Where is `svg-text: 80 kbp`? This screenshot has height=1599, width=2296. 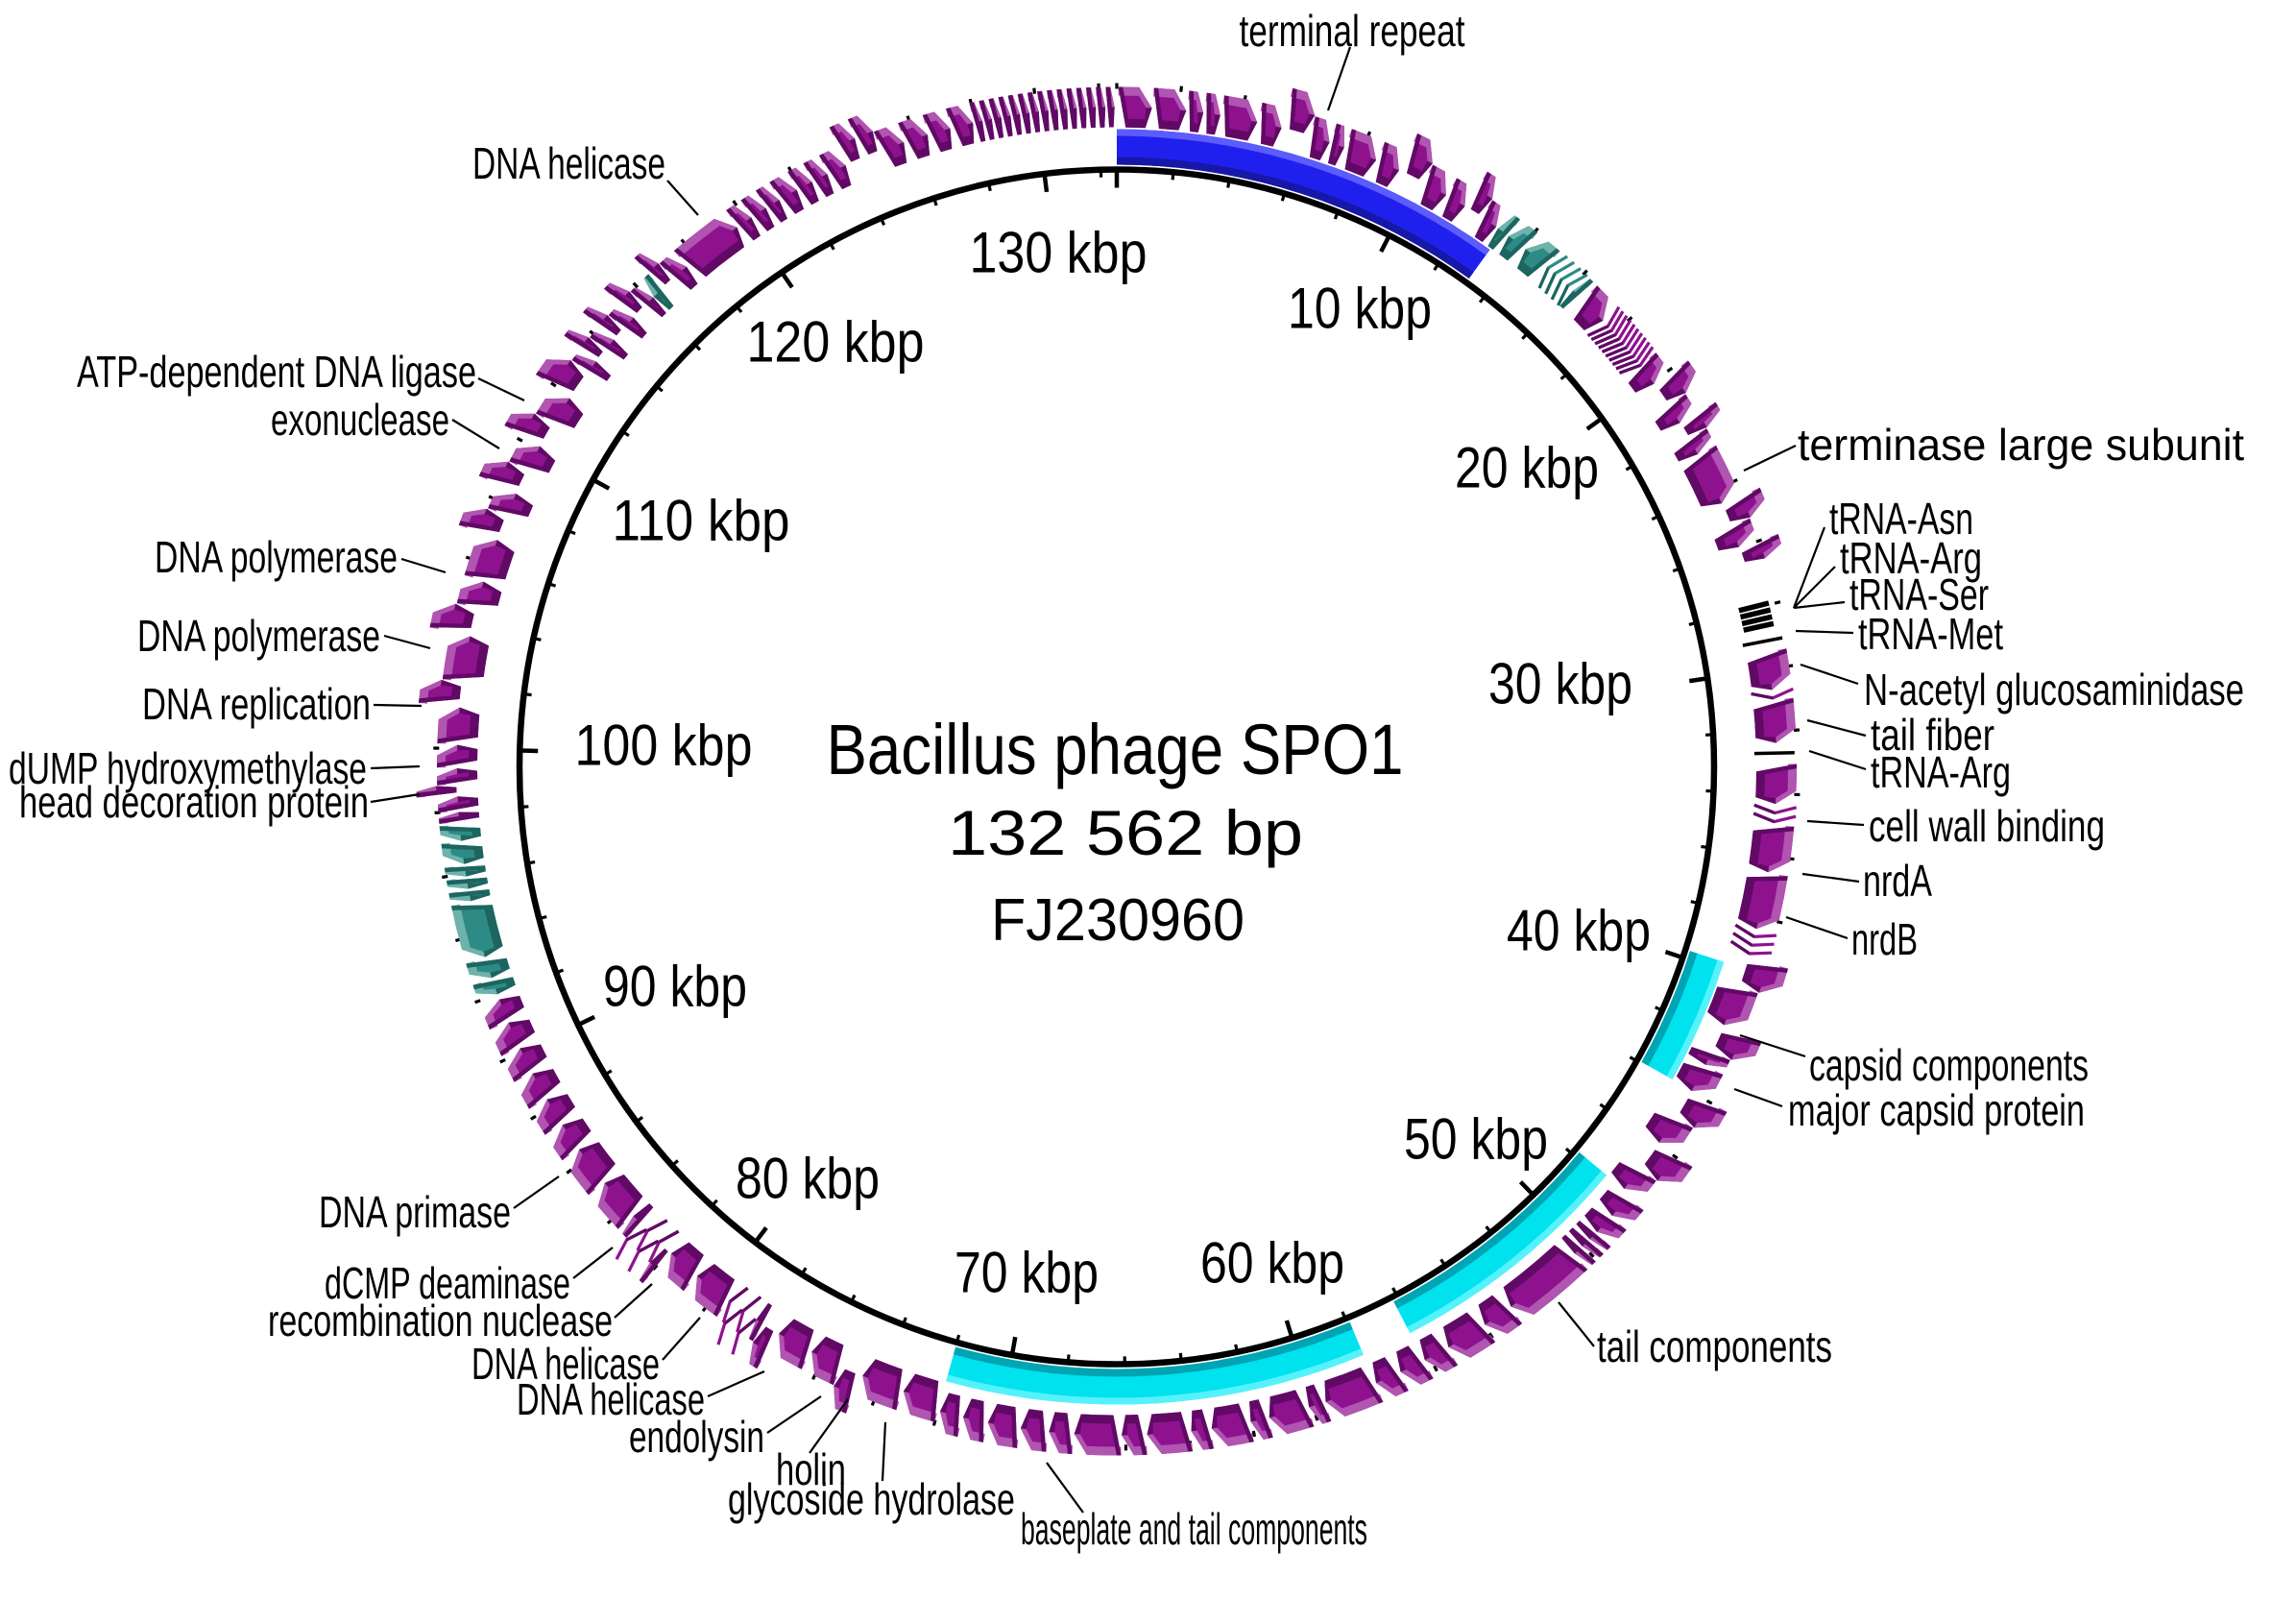
svg-text: 80 kbp is located at coordinates (808, 1179).